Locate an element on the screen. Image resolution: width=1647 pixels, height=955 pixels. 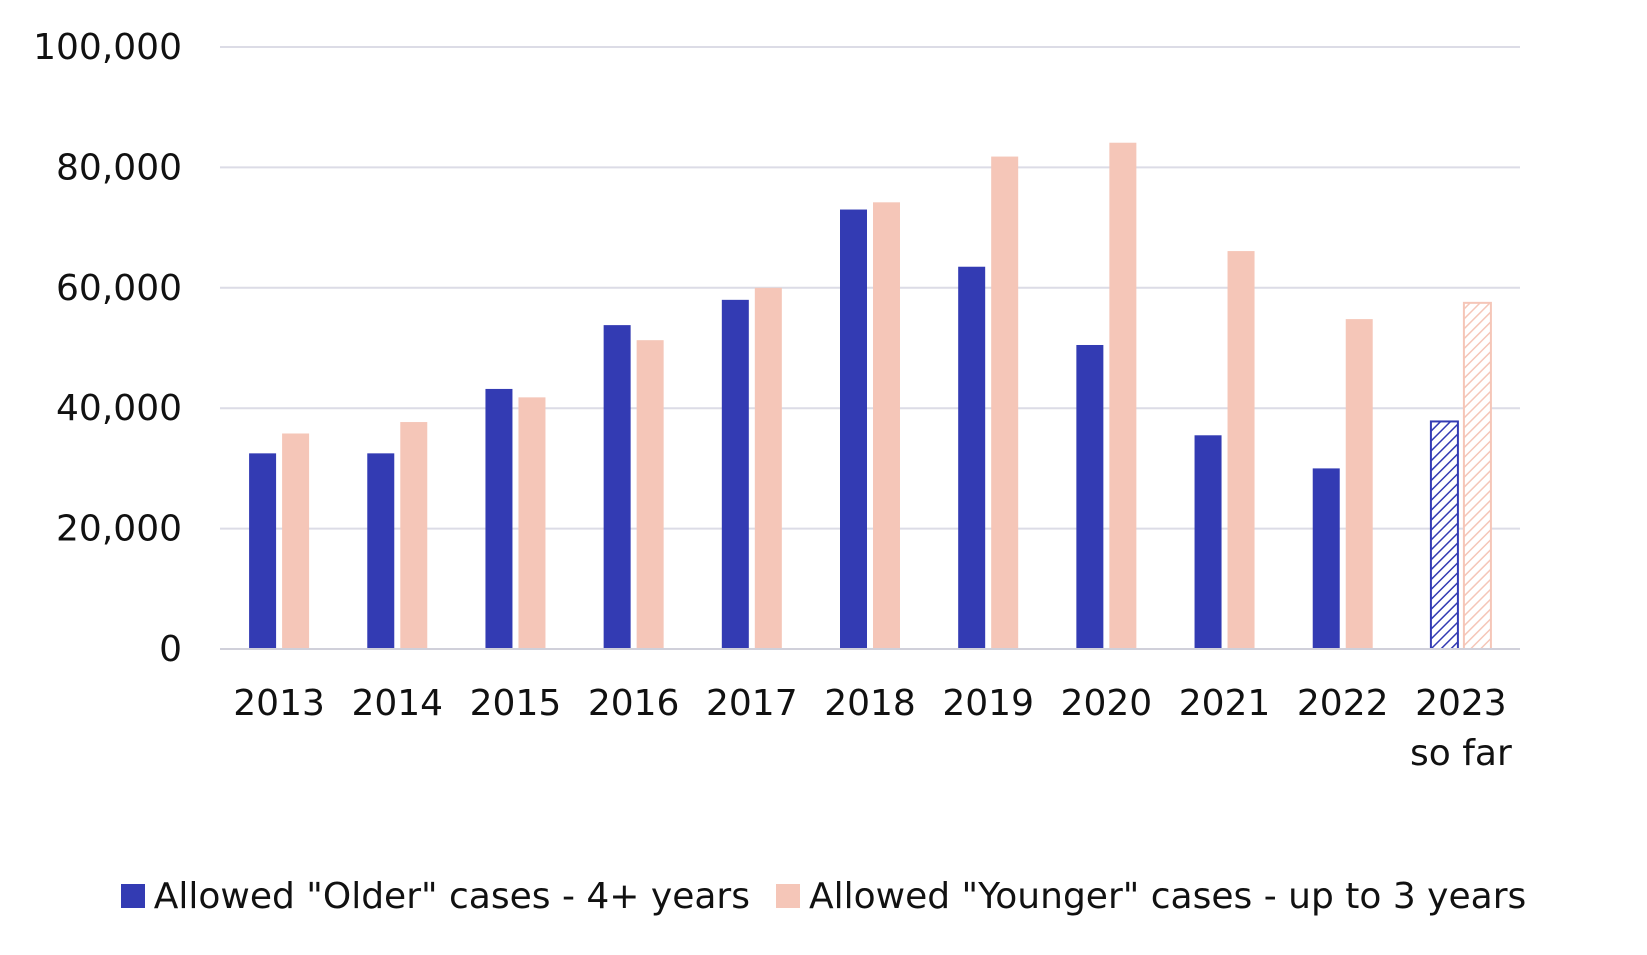
x-tick-label: 2017 is located at coordinates (752, 703).